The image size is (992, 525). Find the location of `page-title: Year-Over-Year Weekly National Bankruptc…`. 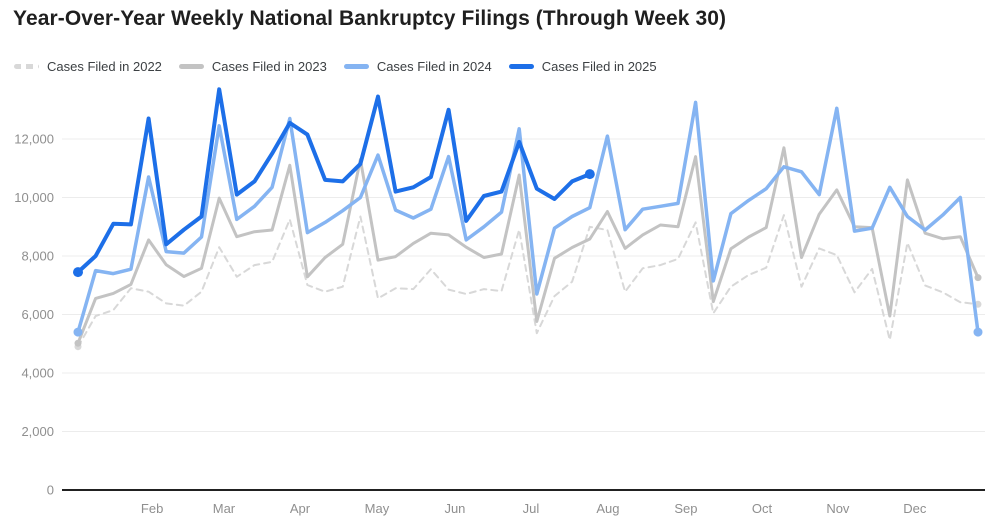

page-title: Year-Over-Year Weekly National Bankruptc… is located at coordinates (370, 18).